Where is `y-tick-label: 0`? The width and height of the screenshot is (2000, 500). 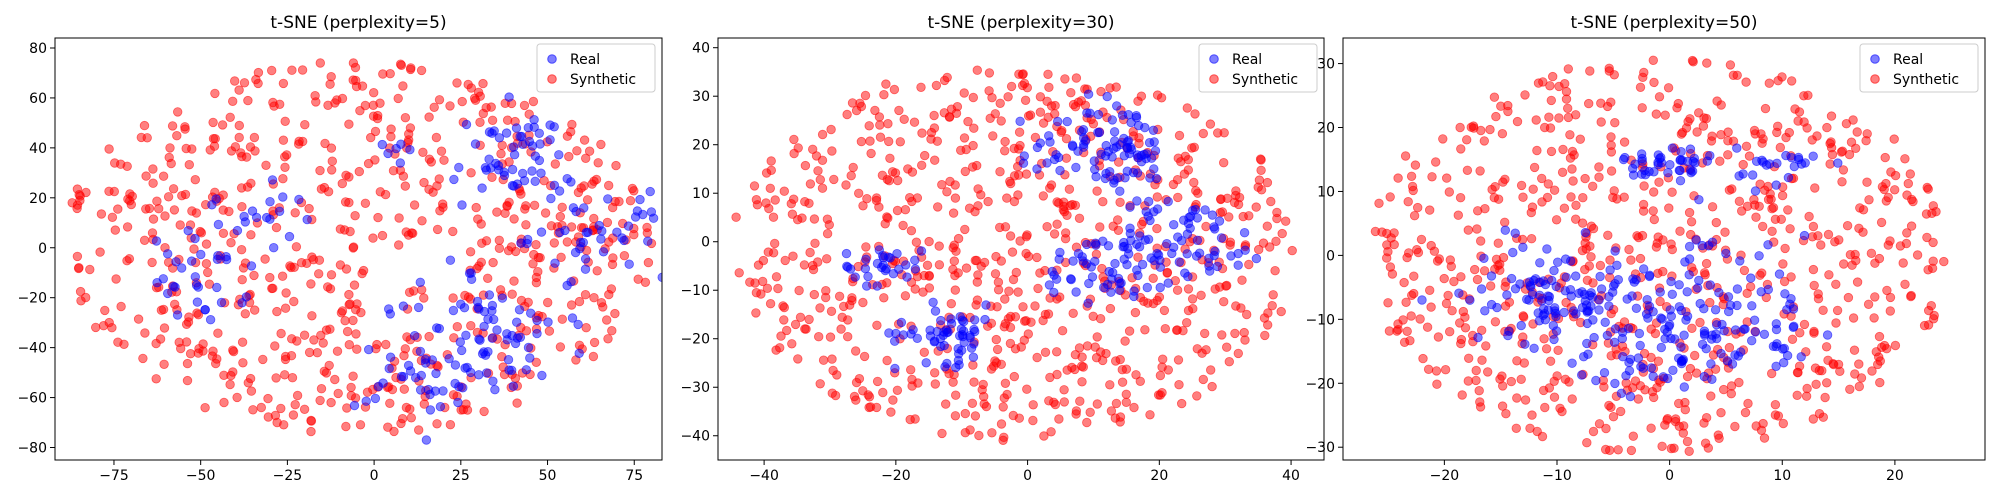
y-tick-label: 0 is located at coordinates (42, 249).